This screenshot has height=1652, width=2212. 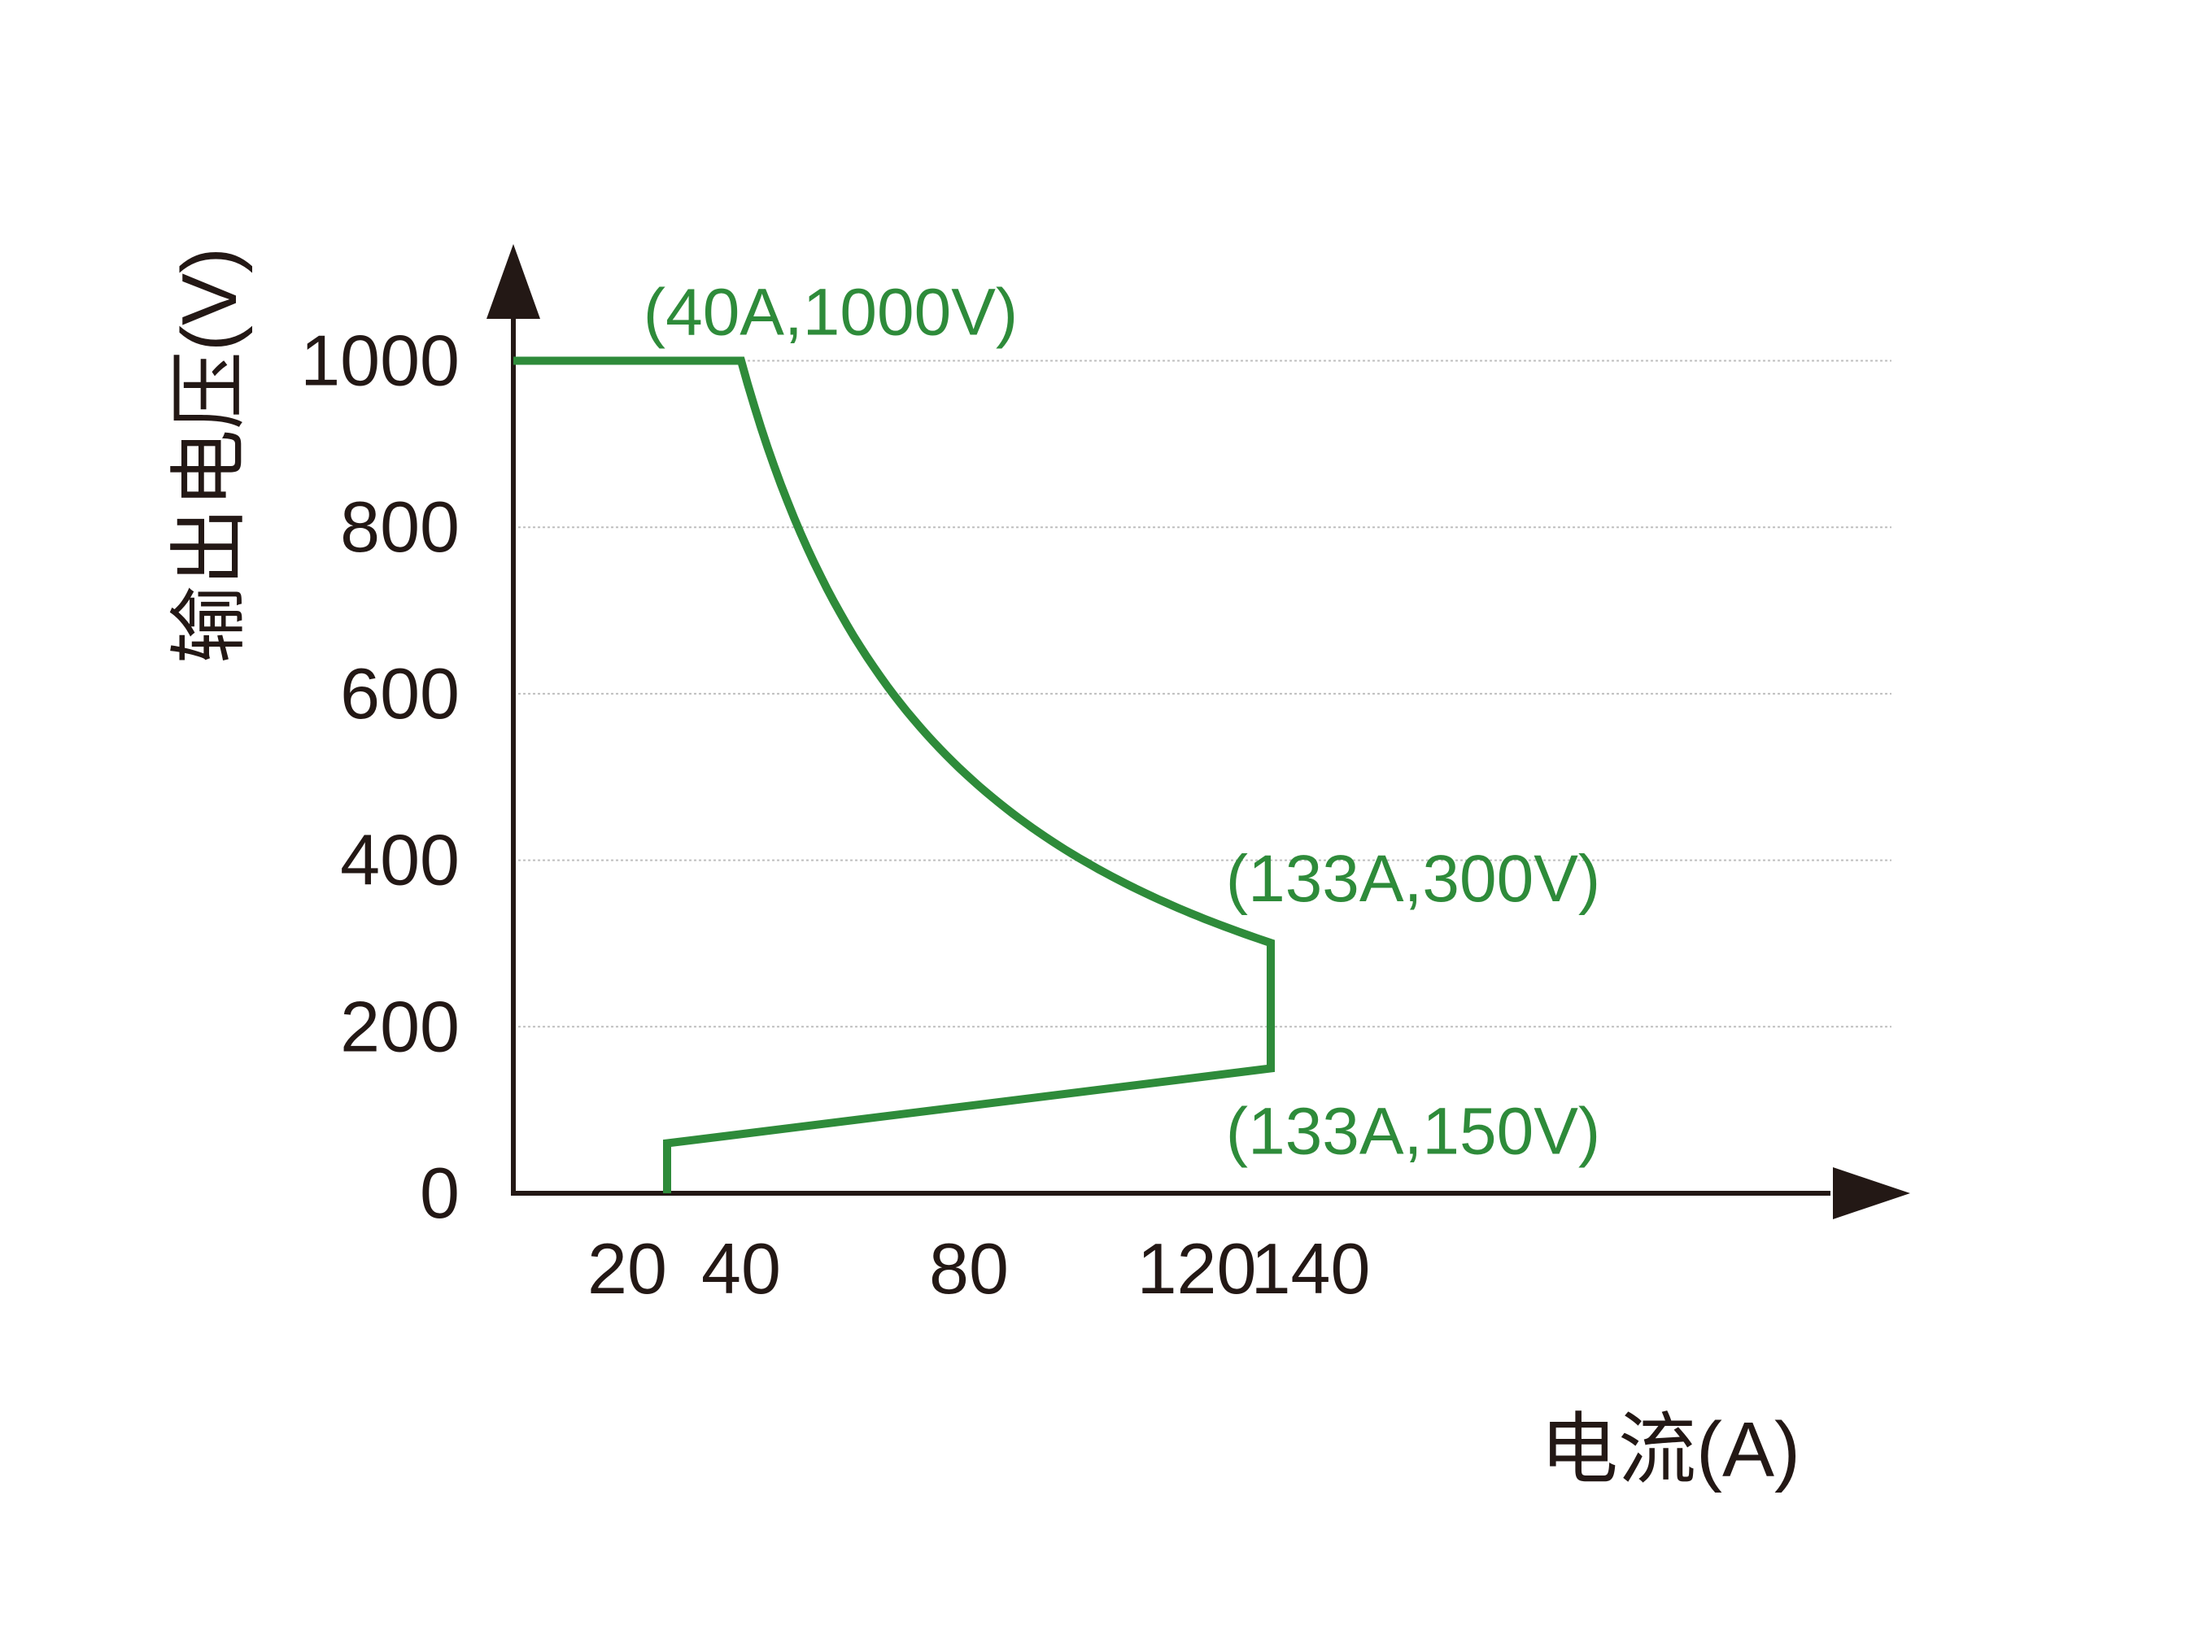 I want to click on annotation-0: (40A,1000V), so click(x=831, y=313).